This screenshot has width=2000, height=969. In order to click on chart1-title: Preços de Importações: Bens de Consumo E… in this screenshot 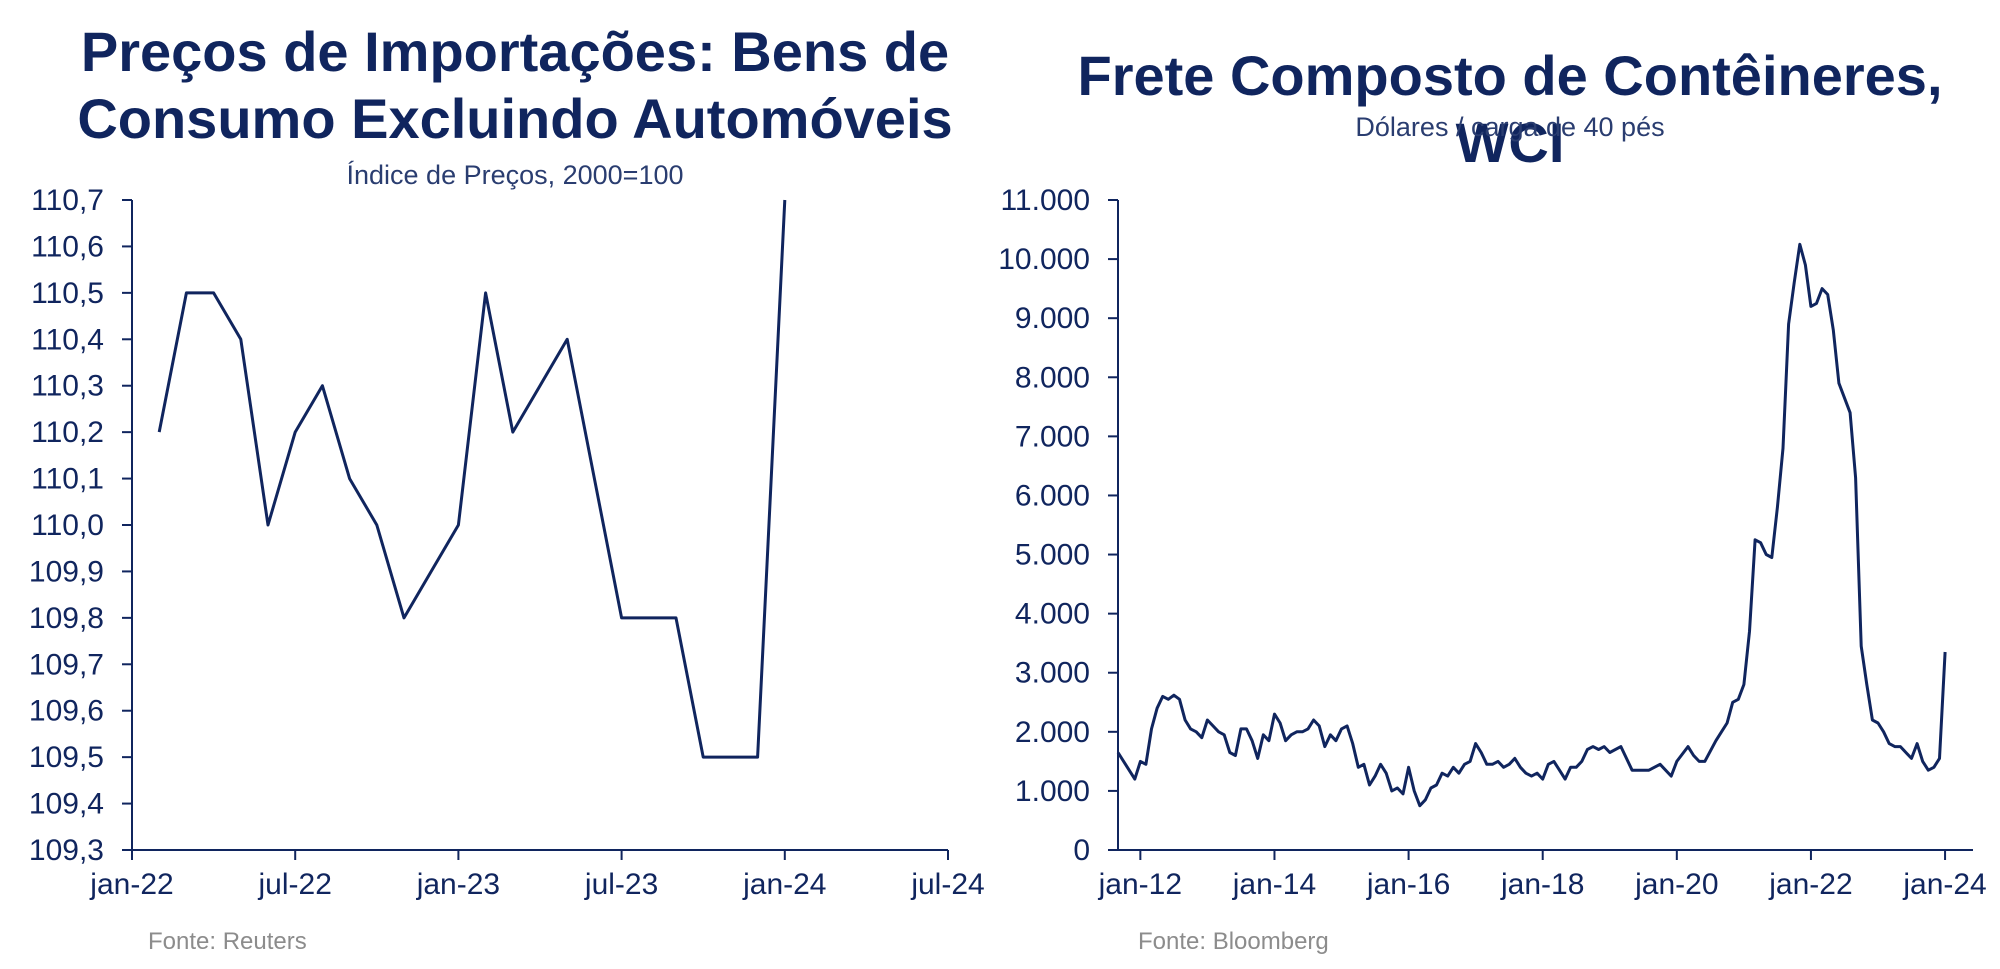, I will do `click(515, 85)`.